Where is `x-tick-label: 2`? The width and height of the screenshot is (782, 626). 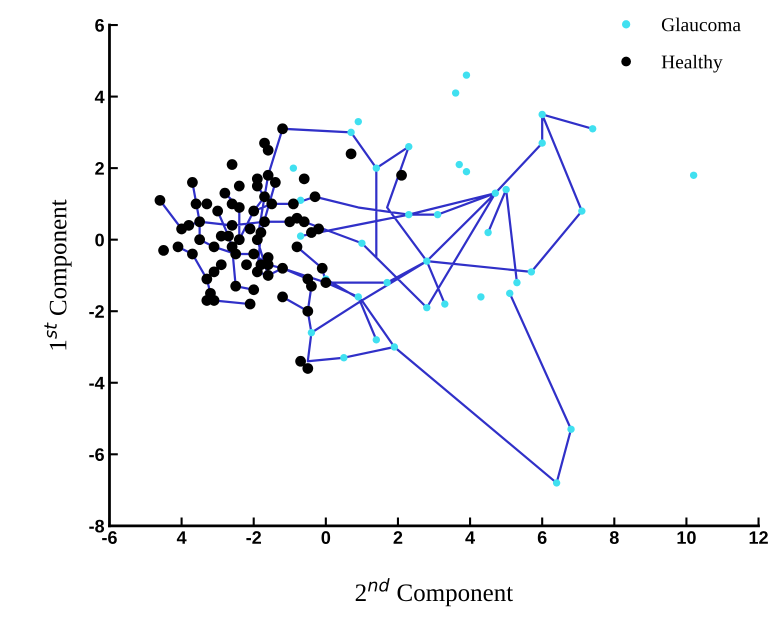 x-tick-label: 2 is located at coordinates (398, 537).